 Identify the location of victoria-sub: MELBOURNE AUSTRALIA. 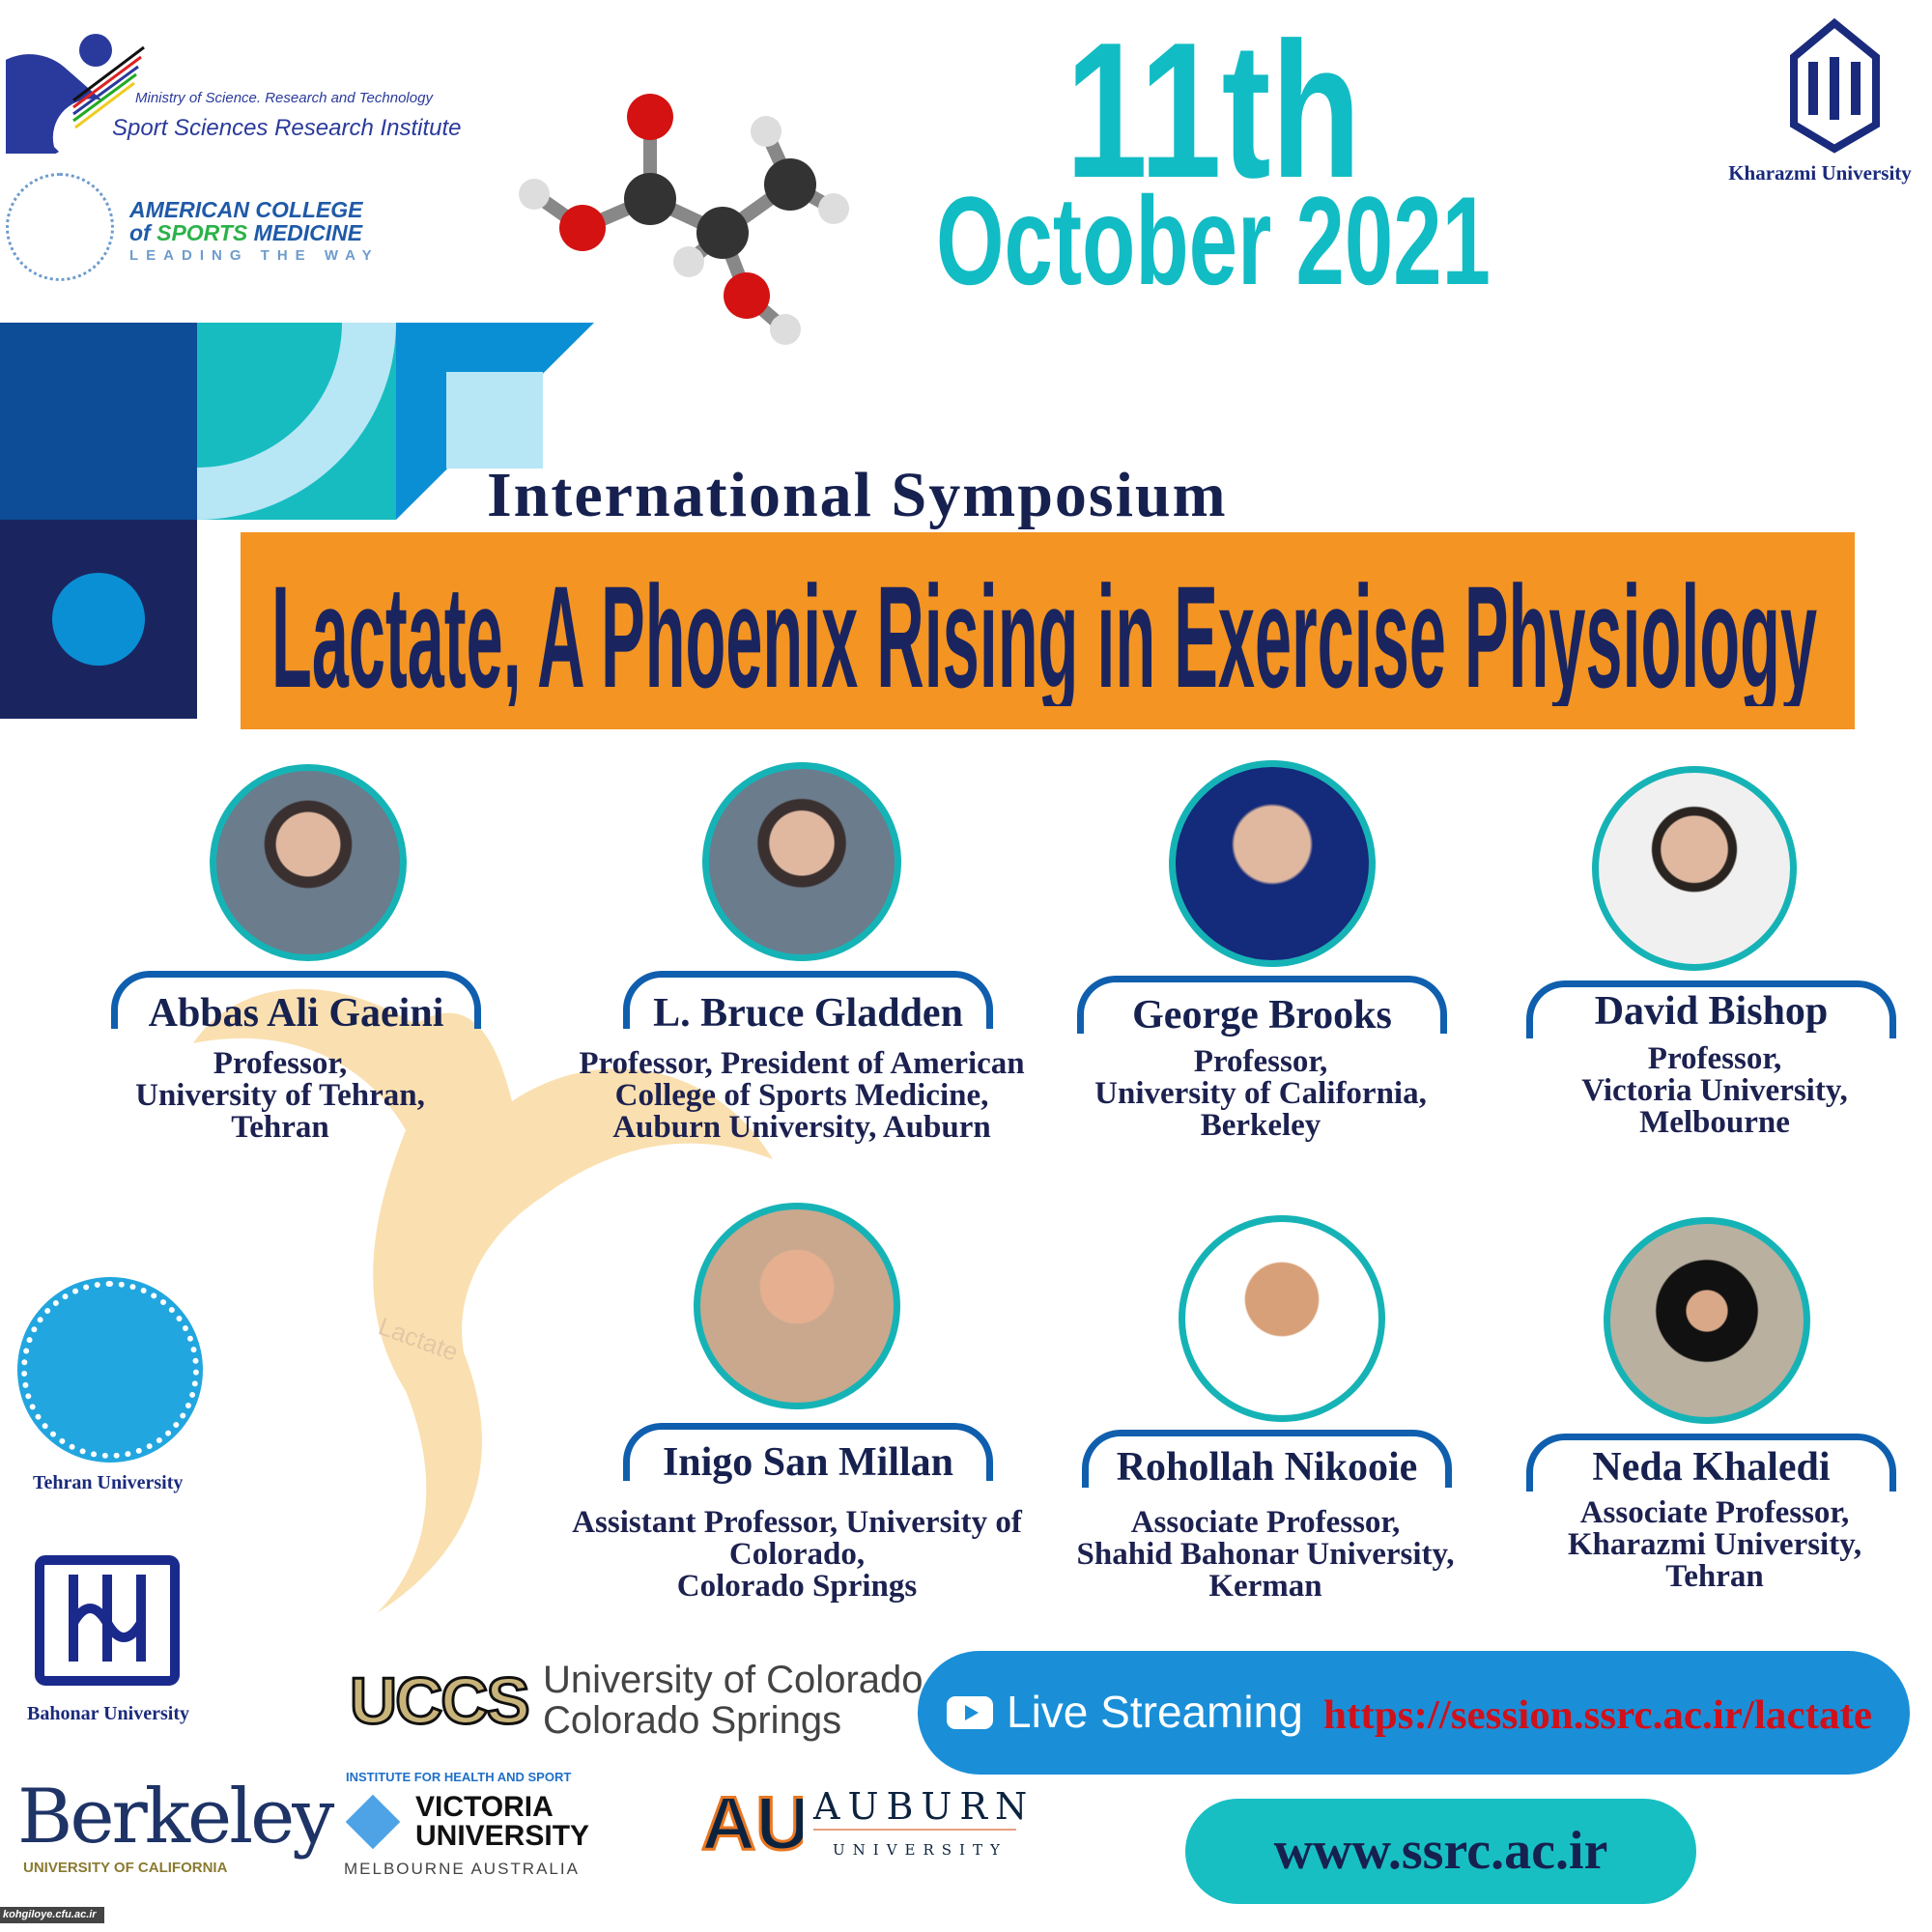
(462, 1869).